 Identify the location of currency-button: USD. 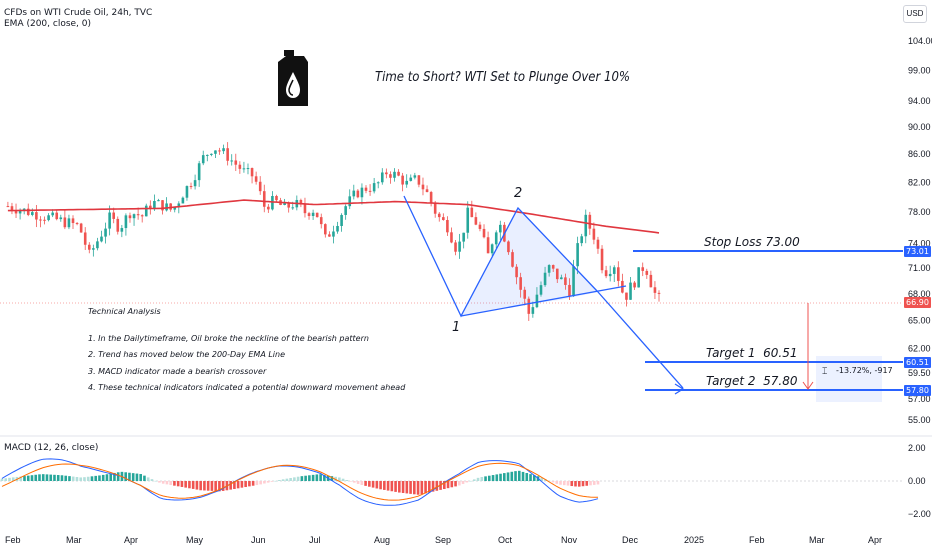
(915, 14).